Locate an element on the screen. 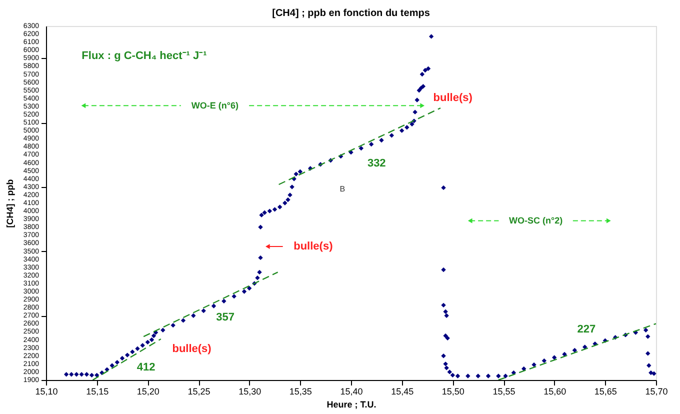 This screenshot has height=414, width=680. x-tick-label: 15,55 is located at coordinates (504, 391).